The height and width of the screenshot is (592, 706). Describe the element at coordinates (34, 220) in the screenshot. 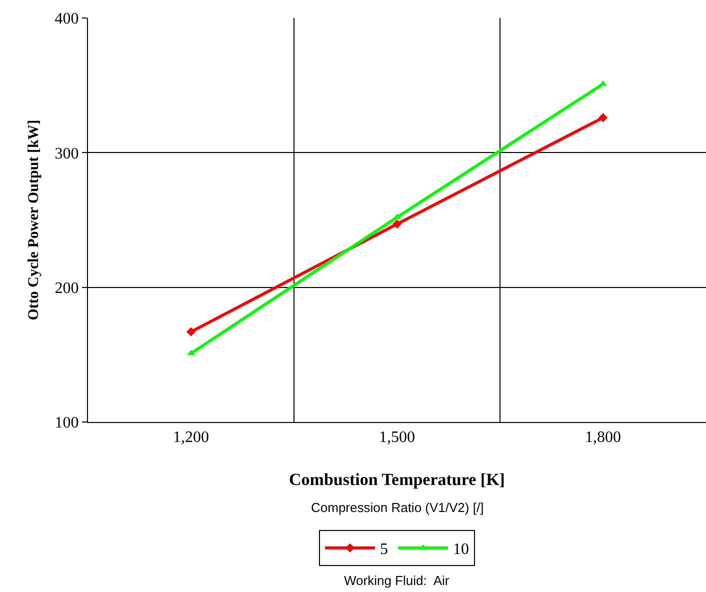

I see `y-axis-title: Otto Cycle Power Output [kW]` at that location.